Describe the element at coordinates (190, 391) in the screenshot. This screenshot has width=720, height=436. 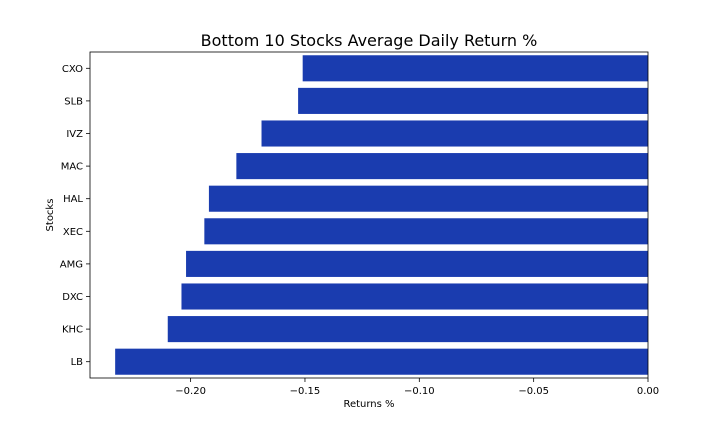
I see `x-tick-label: −0.20` at that location.